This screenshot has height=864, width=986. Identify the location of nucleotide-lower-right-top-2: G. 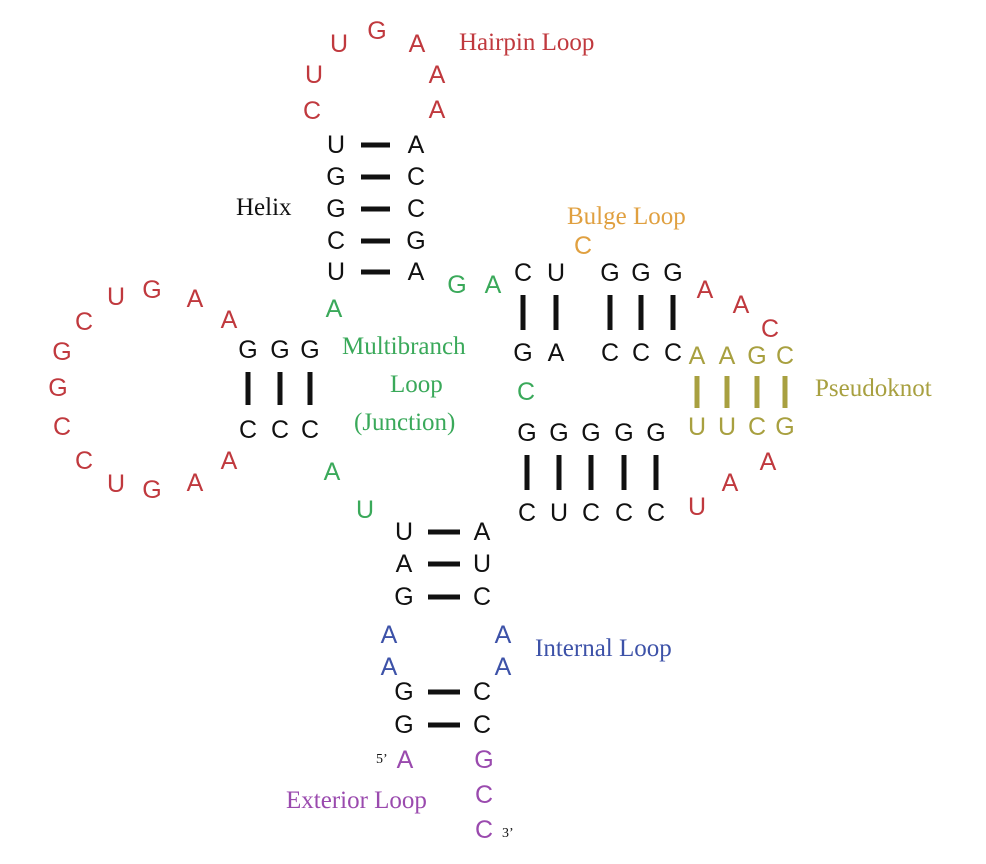
(590, 433).